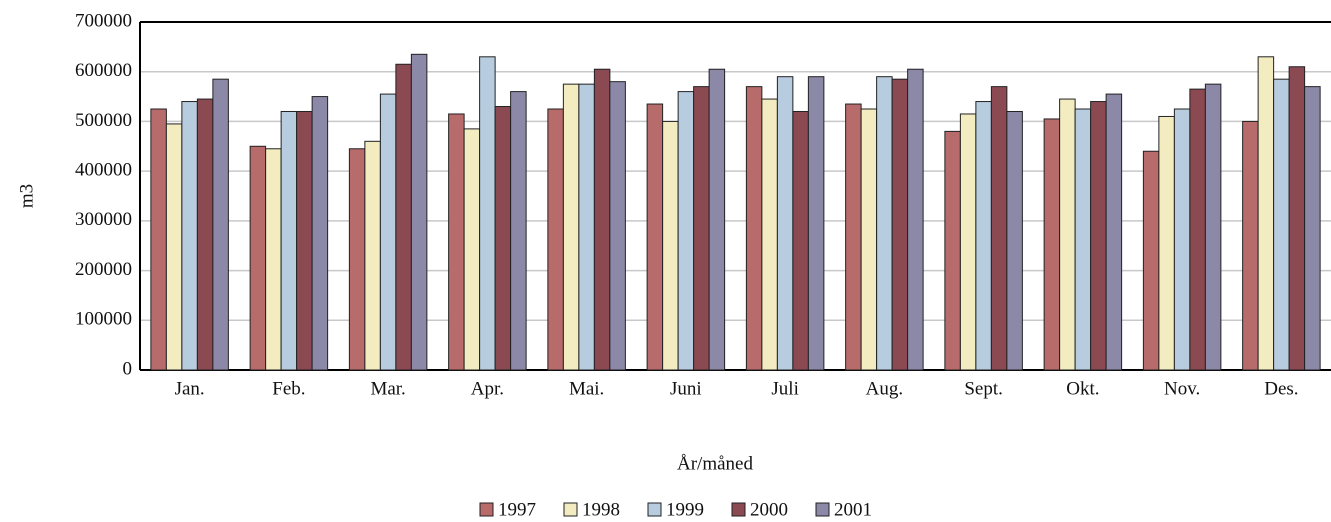 The height and width of the screenshot is (522, 1331). Describe the element at coordinates (586, 388) in the screenshot. I see `x-tick-label: Mai.` at that location.